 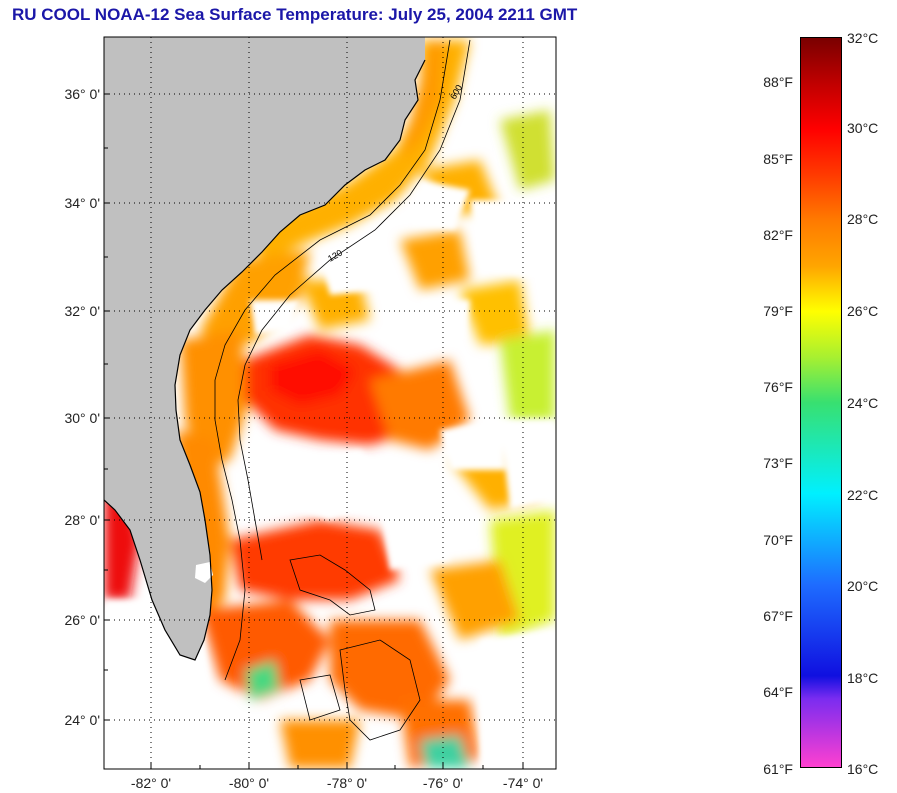 I want to click on bahamas-outline, so click(x=355, y=647).